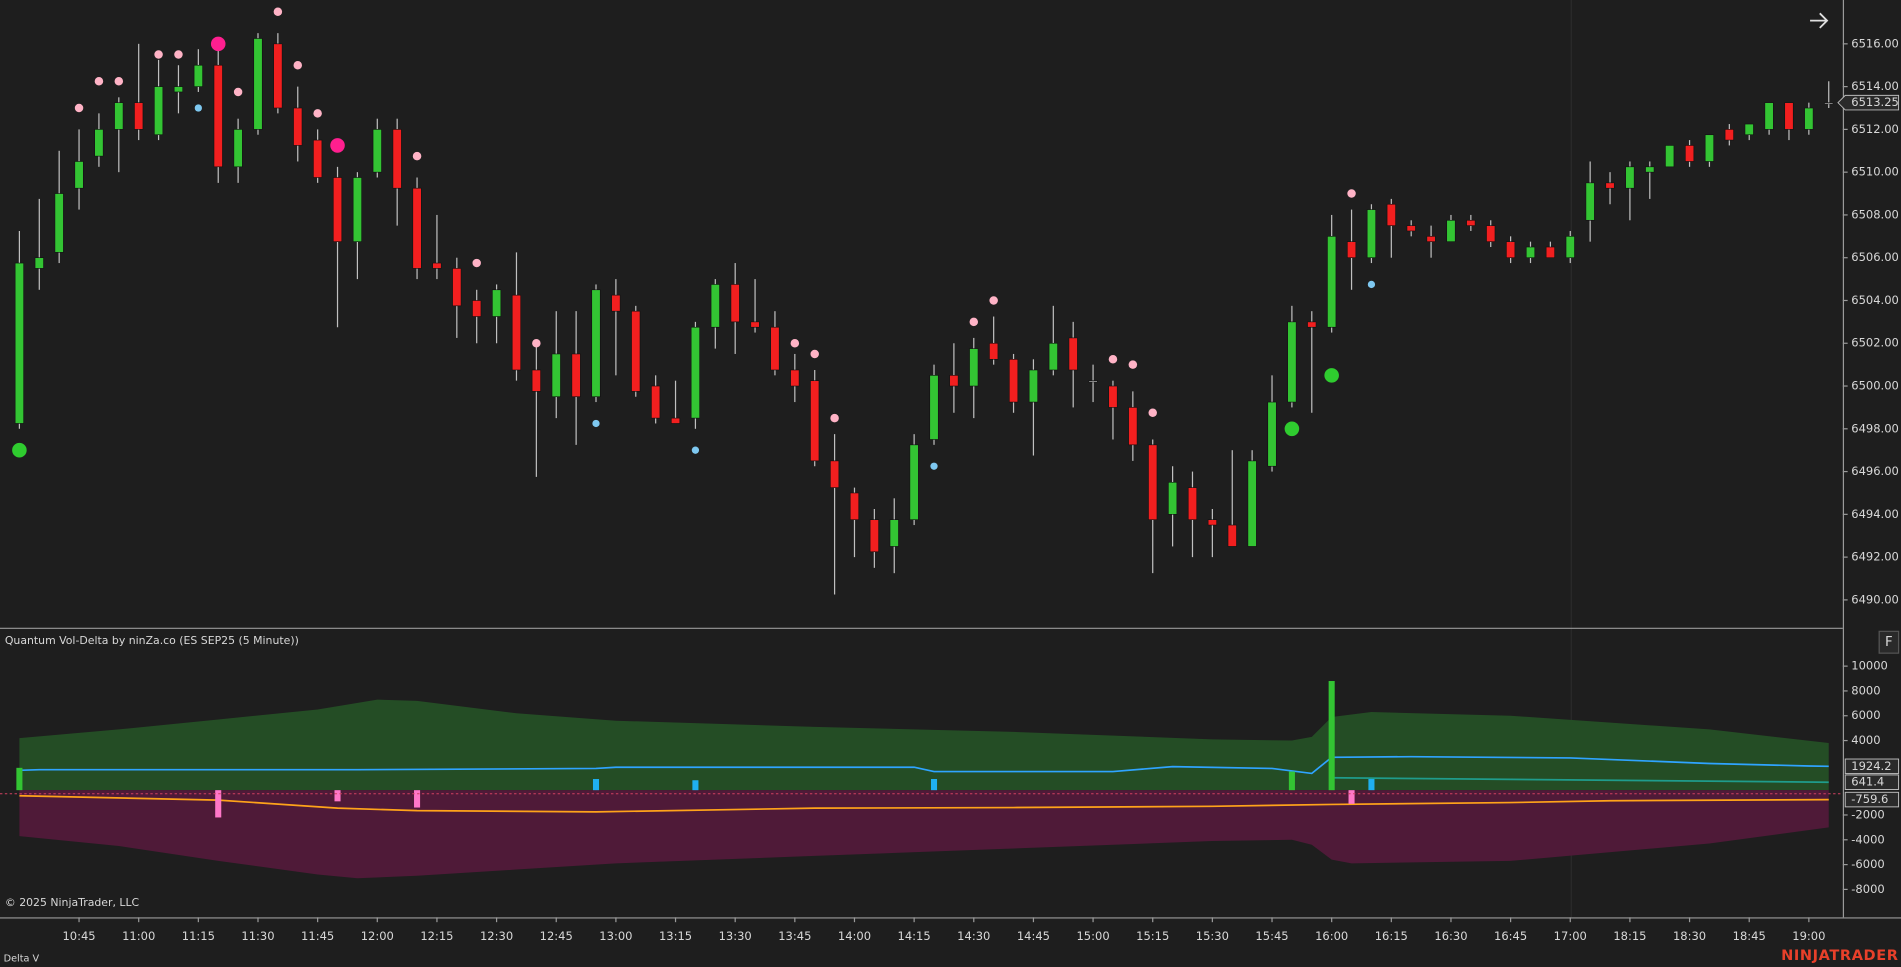 This screenshot has width=1901, height=967. Describe the element at coordinates (496, 936) in the screenshot. I see `x-tick-label: 12:30` at that location.